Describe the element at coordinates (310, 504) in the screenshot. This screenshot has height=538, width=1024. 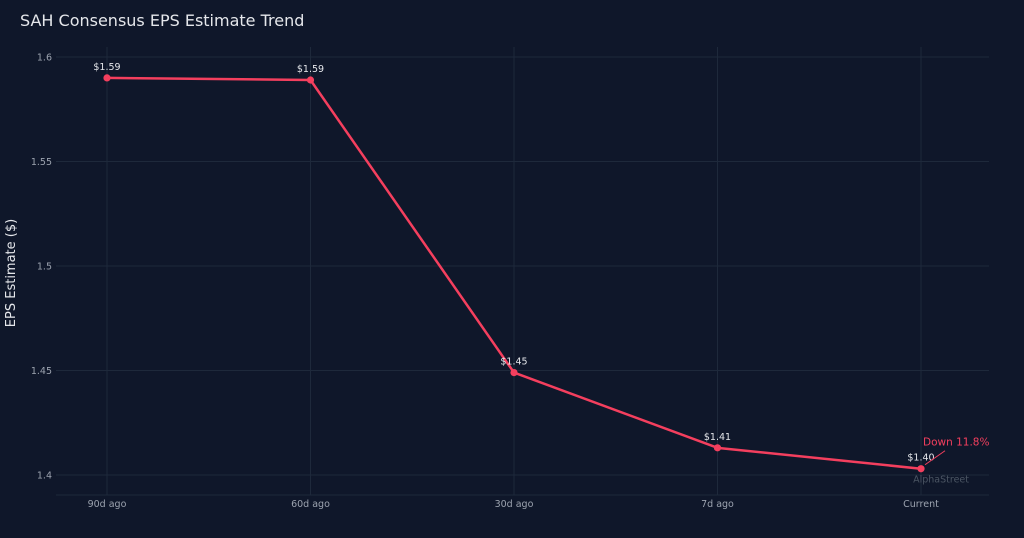
I see `x-tick-label: 60d ago` at that location.